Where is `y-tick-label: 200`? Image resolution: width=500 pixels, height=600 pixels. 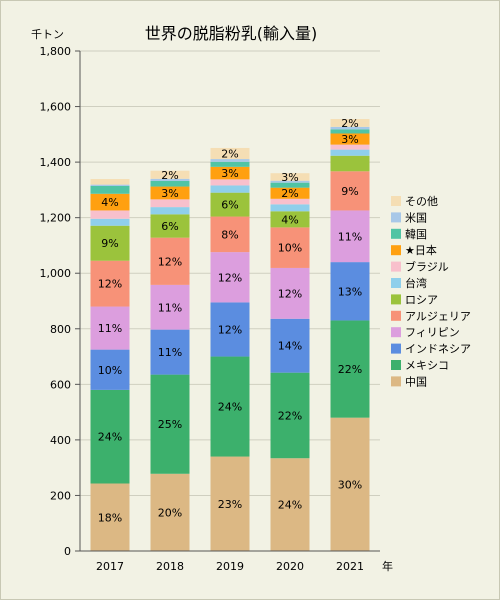
y-tick-label: 200 is located at coordinates (60, 495).